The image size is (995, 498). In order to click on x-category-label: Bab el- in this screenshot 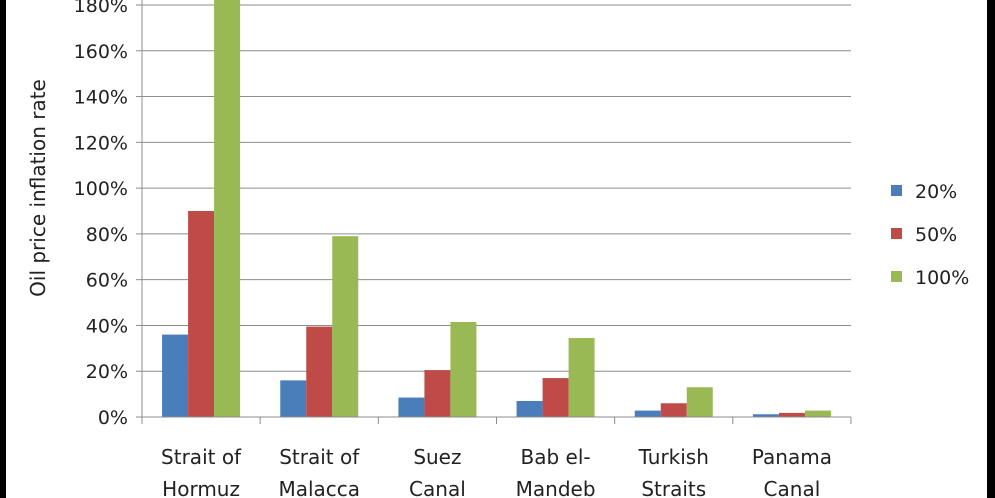, I will do `click(556, 457)`.